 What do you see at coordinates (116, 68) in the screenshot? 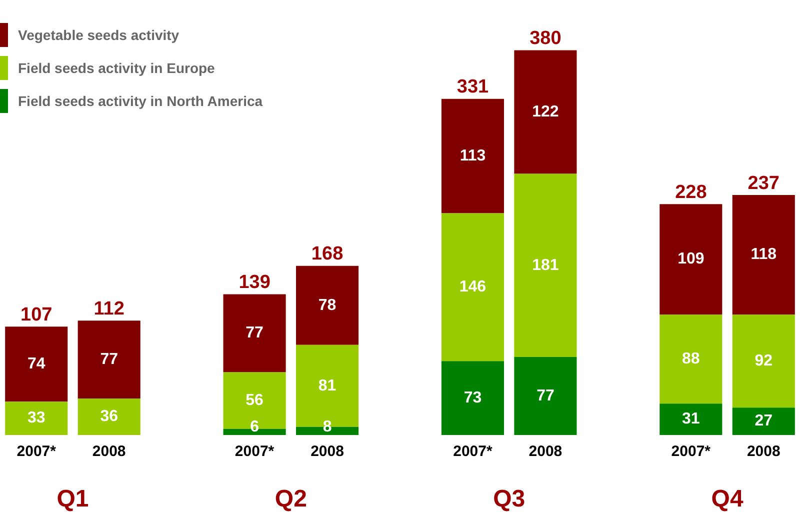
I see `legend-label: Field seeds activity in Europe` at bounding box center [116, 68].